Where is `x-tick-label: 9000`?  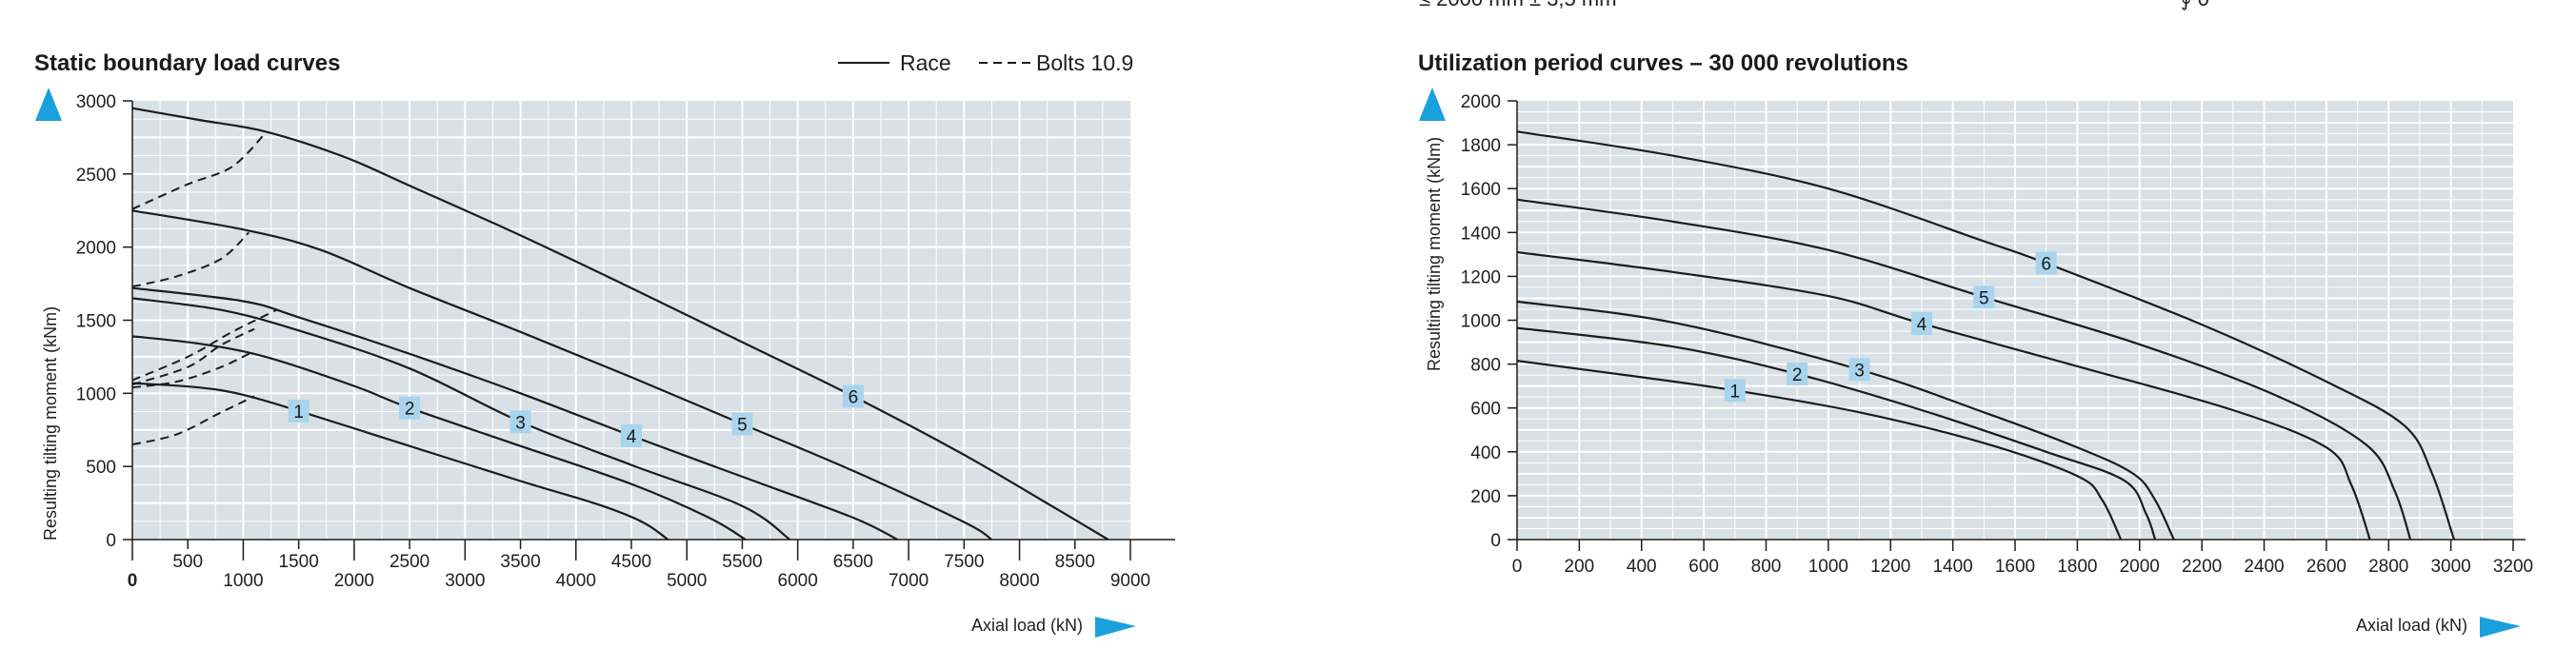
x-tick-label: 9000 is located at coordinates (1130, 581).